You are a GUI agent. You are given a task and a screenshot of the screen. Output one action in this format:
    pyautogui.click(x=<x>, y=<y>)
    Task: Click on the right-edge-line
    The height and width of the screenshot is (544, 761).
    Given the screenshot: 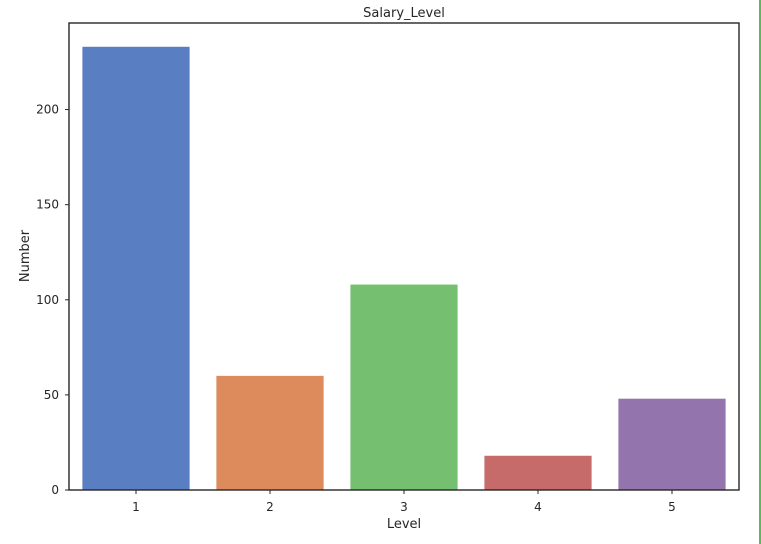 What is the action you would take?
    pyautogui.click(x=760, y=272)
    